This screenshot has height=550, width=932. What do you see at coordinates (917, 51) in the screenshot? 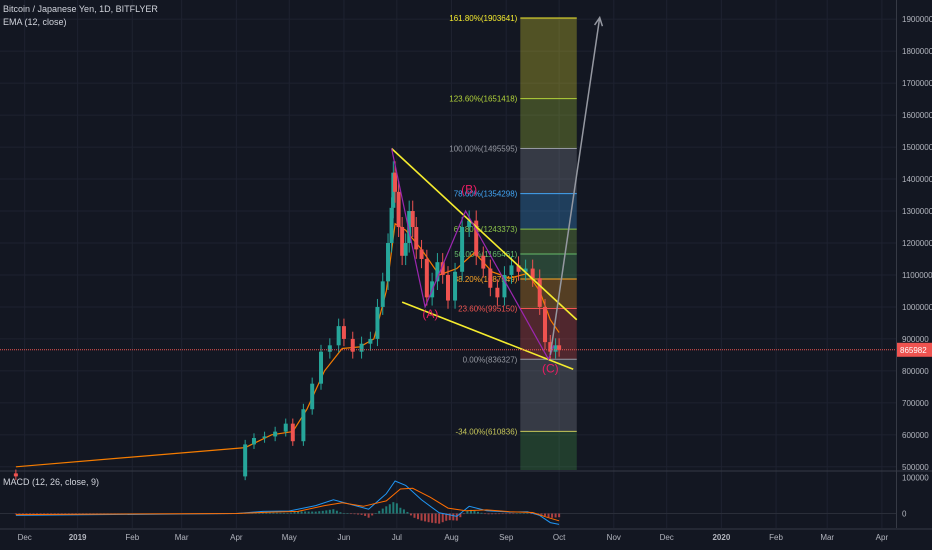
I see `price-axis-label: 1800000` at bounding box center [917, 51].